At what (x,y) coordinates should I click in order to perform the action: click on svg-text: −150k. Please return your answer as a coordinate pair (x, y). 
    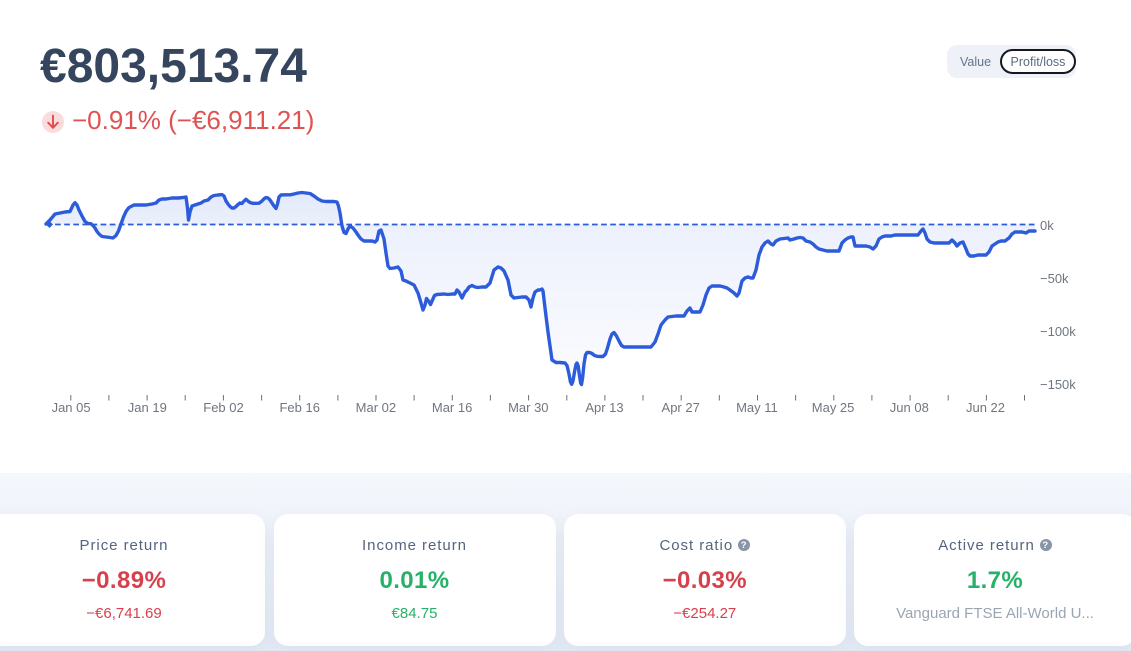
    Looking at the image, I should click on (1058, 384).